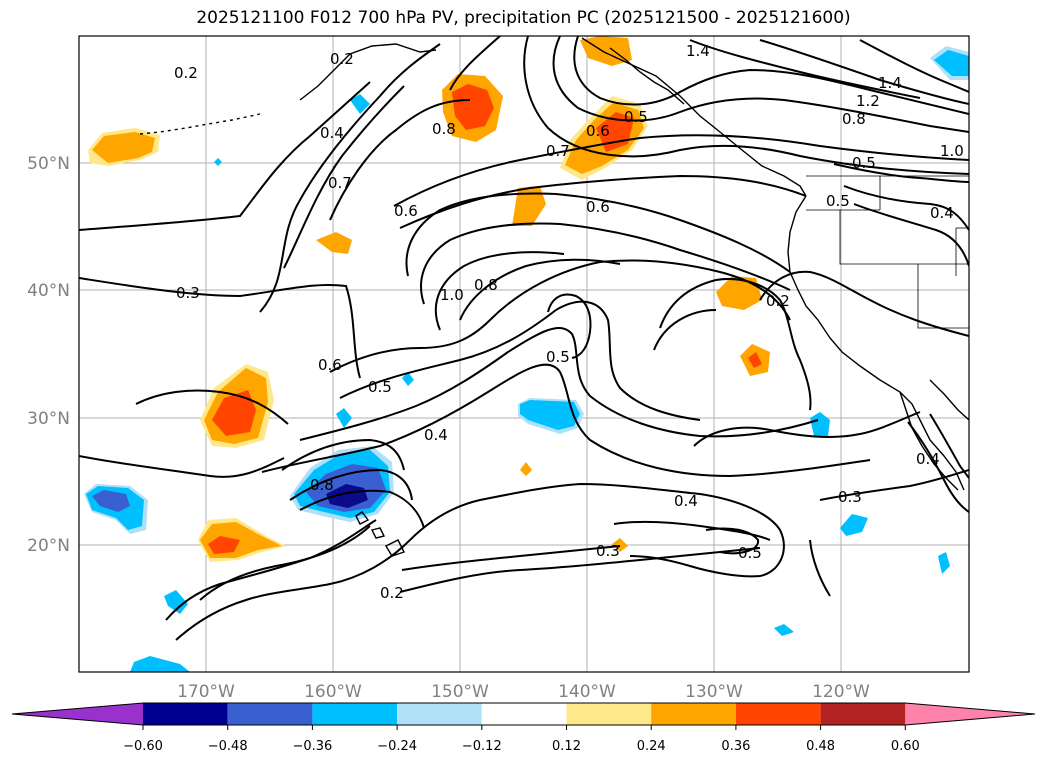 The image size is (1047, 765). Describe the element at coordinates (333, 692) in the screenshot. I see `lon-label: 160°W` at that location.